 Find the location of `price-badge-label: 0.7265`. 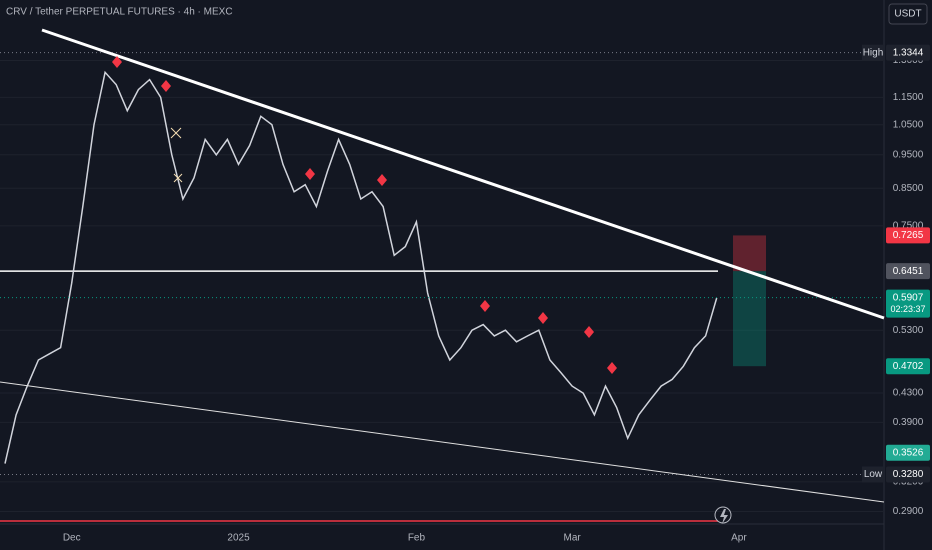

price-badge-label: 0.7265 is located at coordinates (908, 235).